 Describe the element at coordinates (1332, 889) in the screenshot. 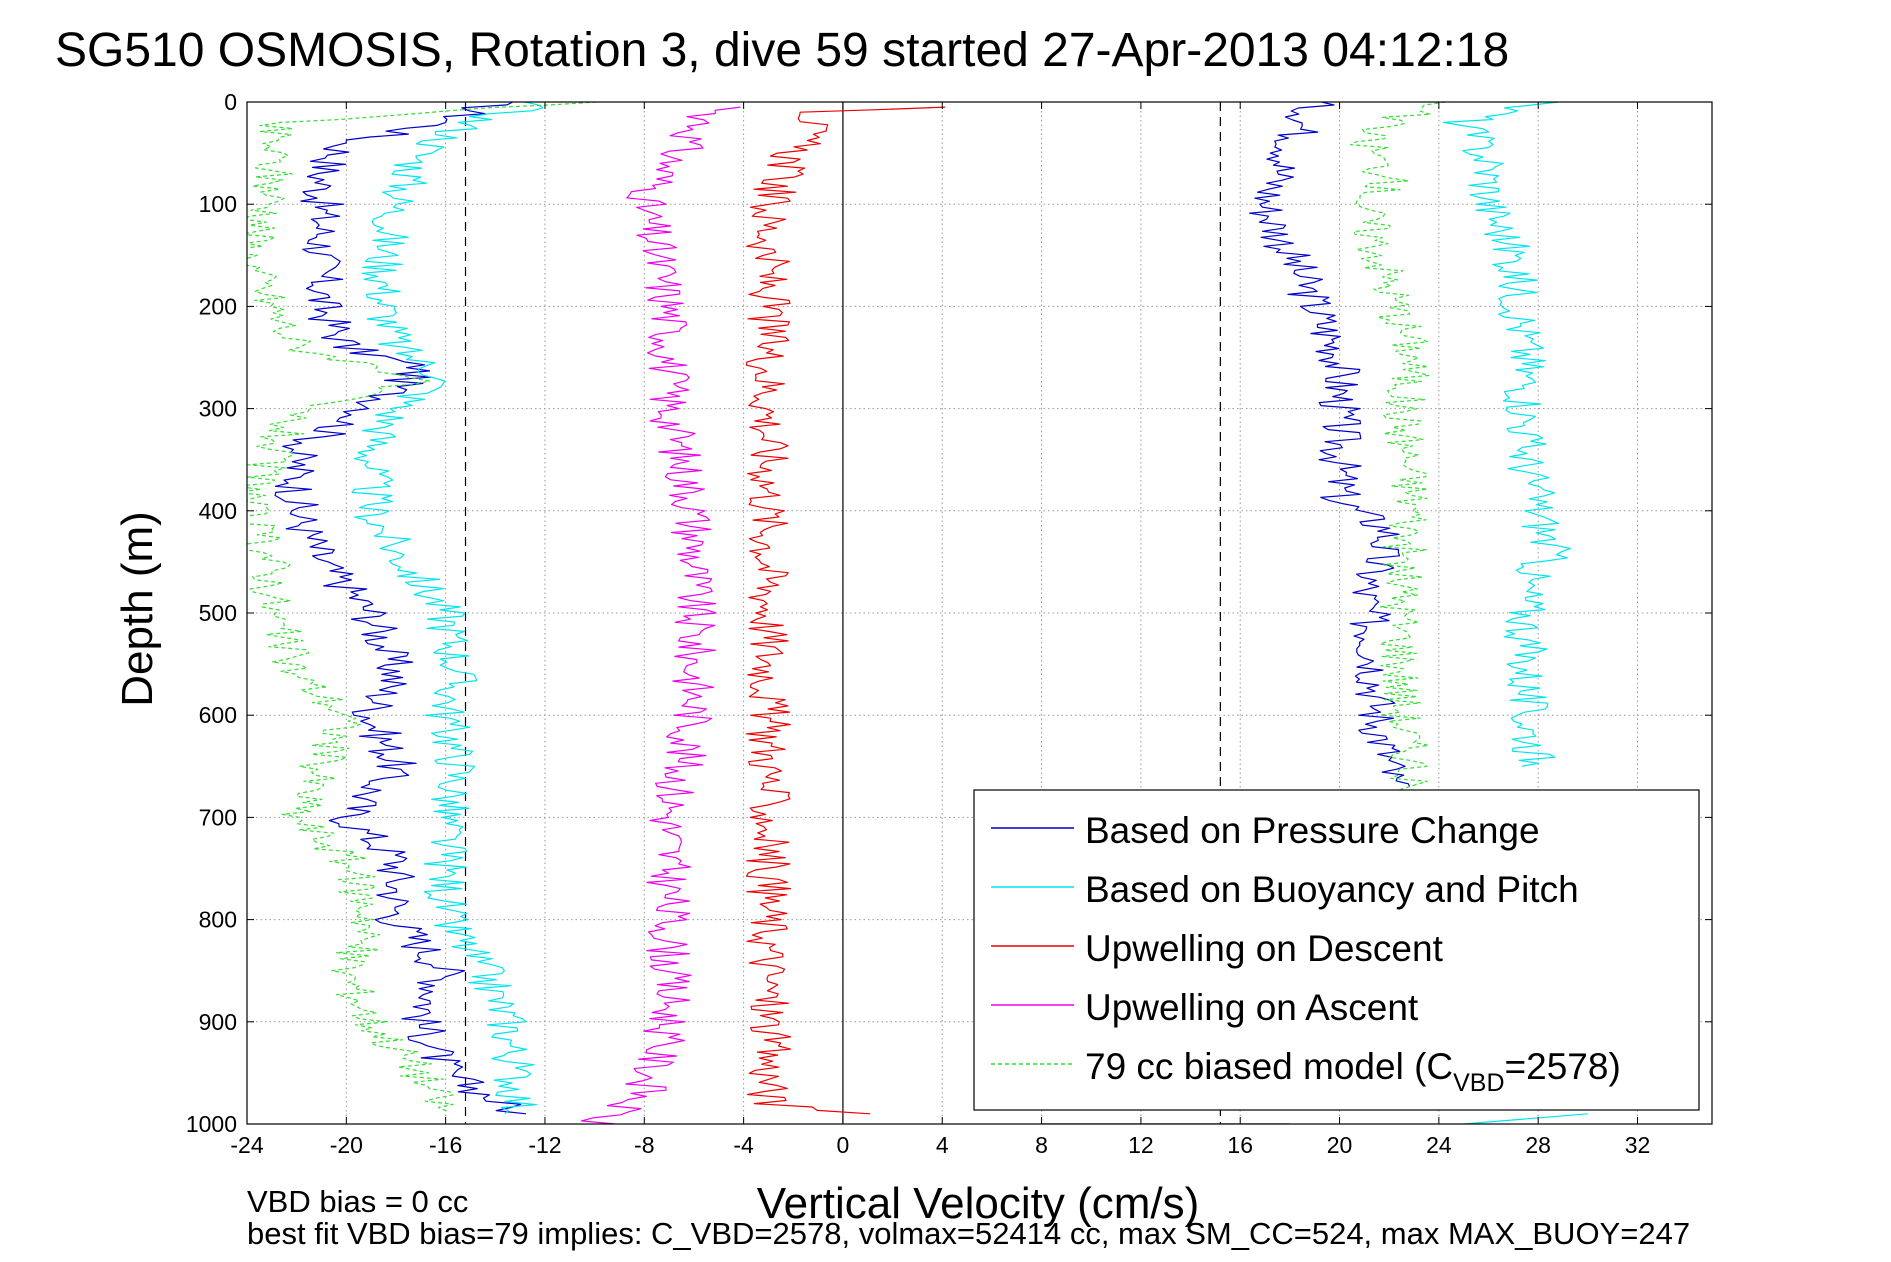

I see `legend-label: Based on Buoyancy and Pitch` at that location.